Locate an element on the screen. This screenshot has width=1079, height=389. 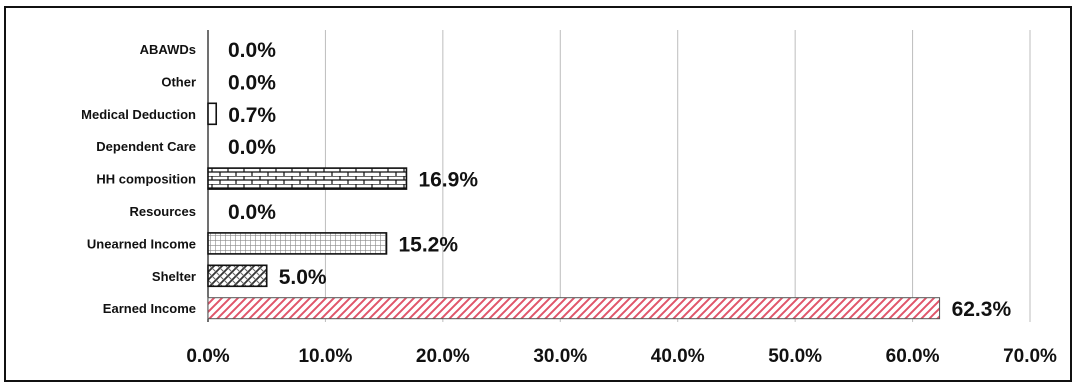
category-label: Unearned Income is located at coordinates (141, 243).